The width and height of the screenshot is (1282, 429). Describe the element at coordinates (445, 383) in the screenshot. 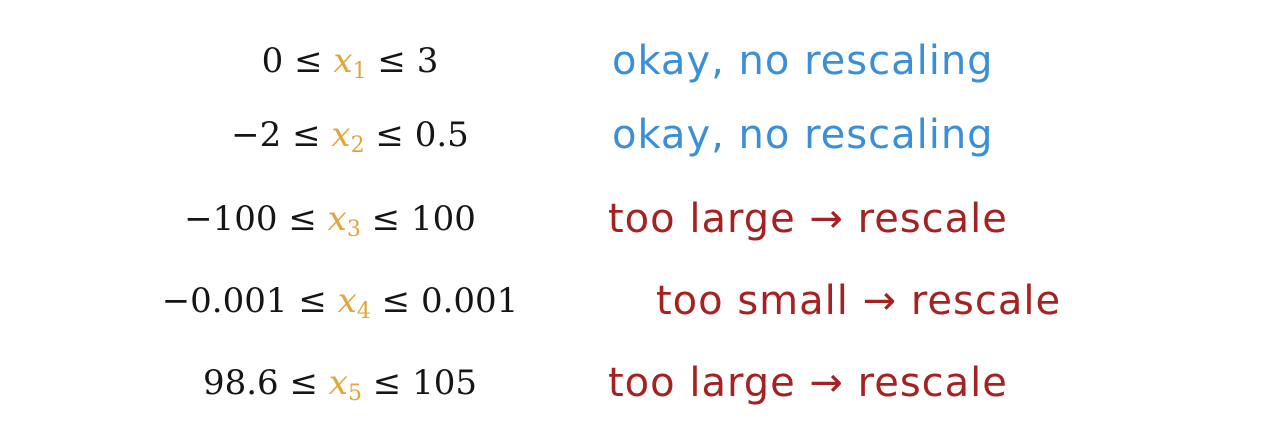

I see `upper-bound: 105` at that location.